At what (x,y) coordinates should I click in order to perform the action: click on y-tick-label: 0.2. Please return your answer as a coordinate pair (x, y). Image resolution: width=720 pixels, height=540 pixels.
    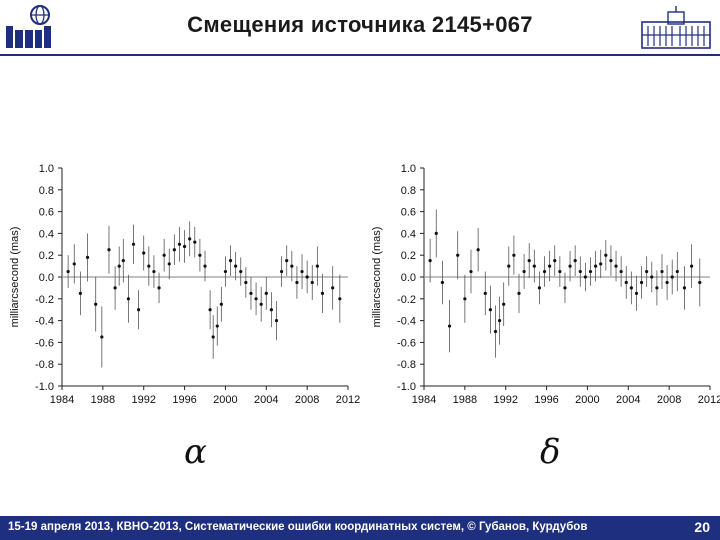
    Looking at the image, I should click on (408, 256).